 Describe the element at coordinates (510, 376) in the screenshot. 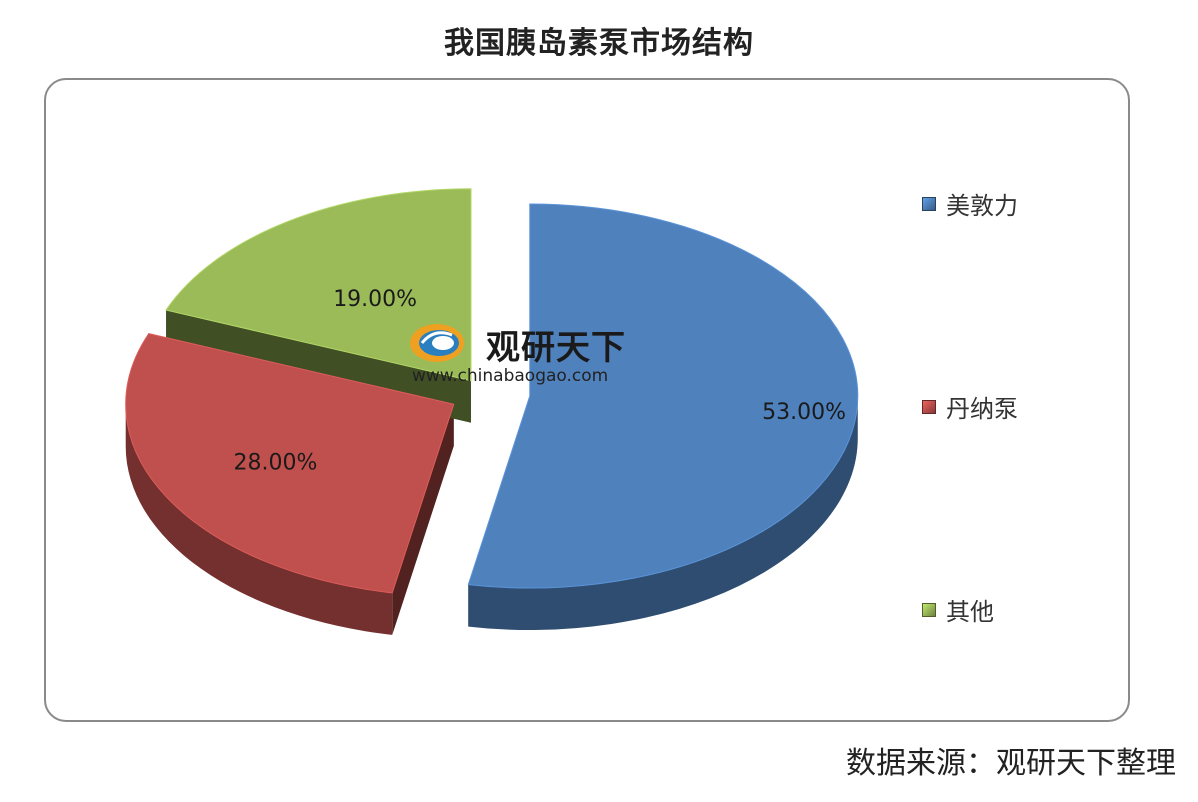

I see `watermark-url: www.chinabaogao.com` at that location.